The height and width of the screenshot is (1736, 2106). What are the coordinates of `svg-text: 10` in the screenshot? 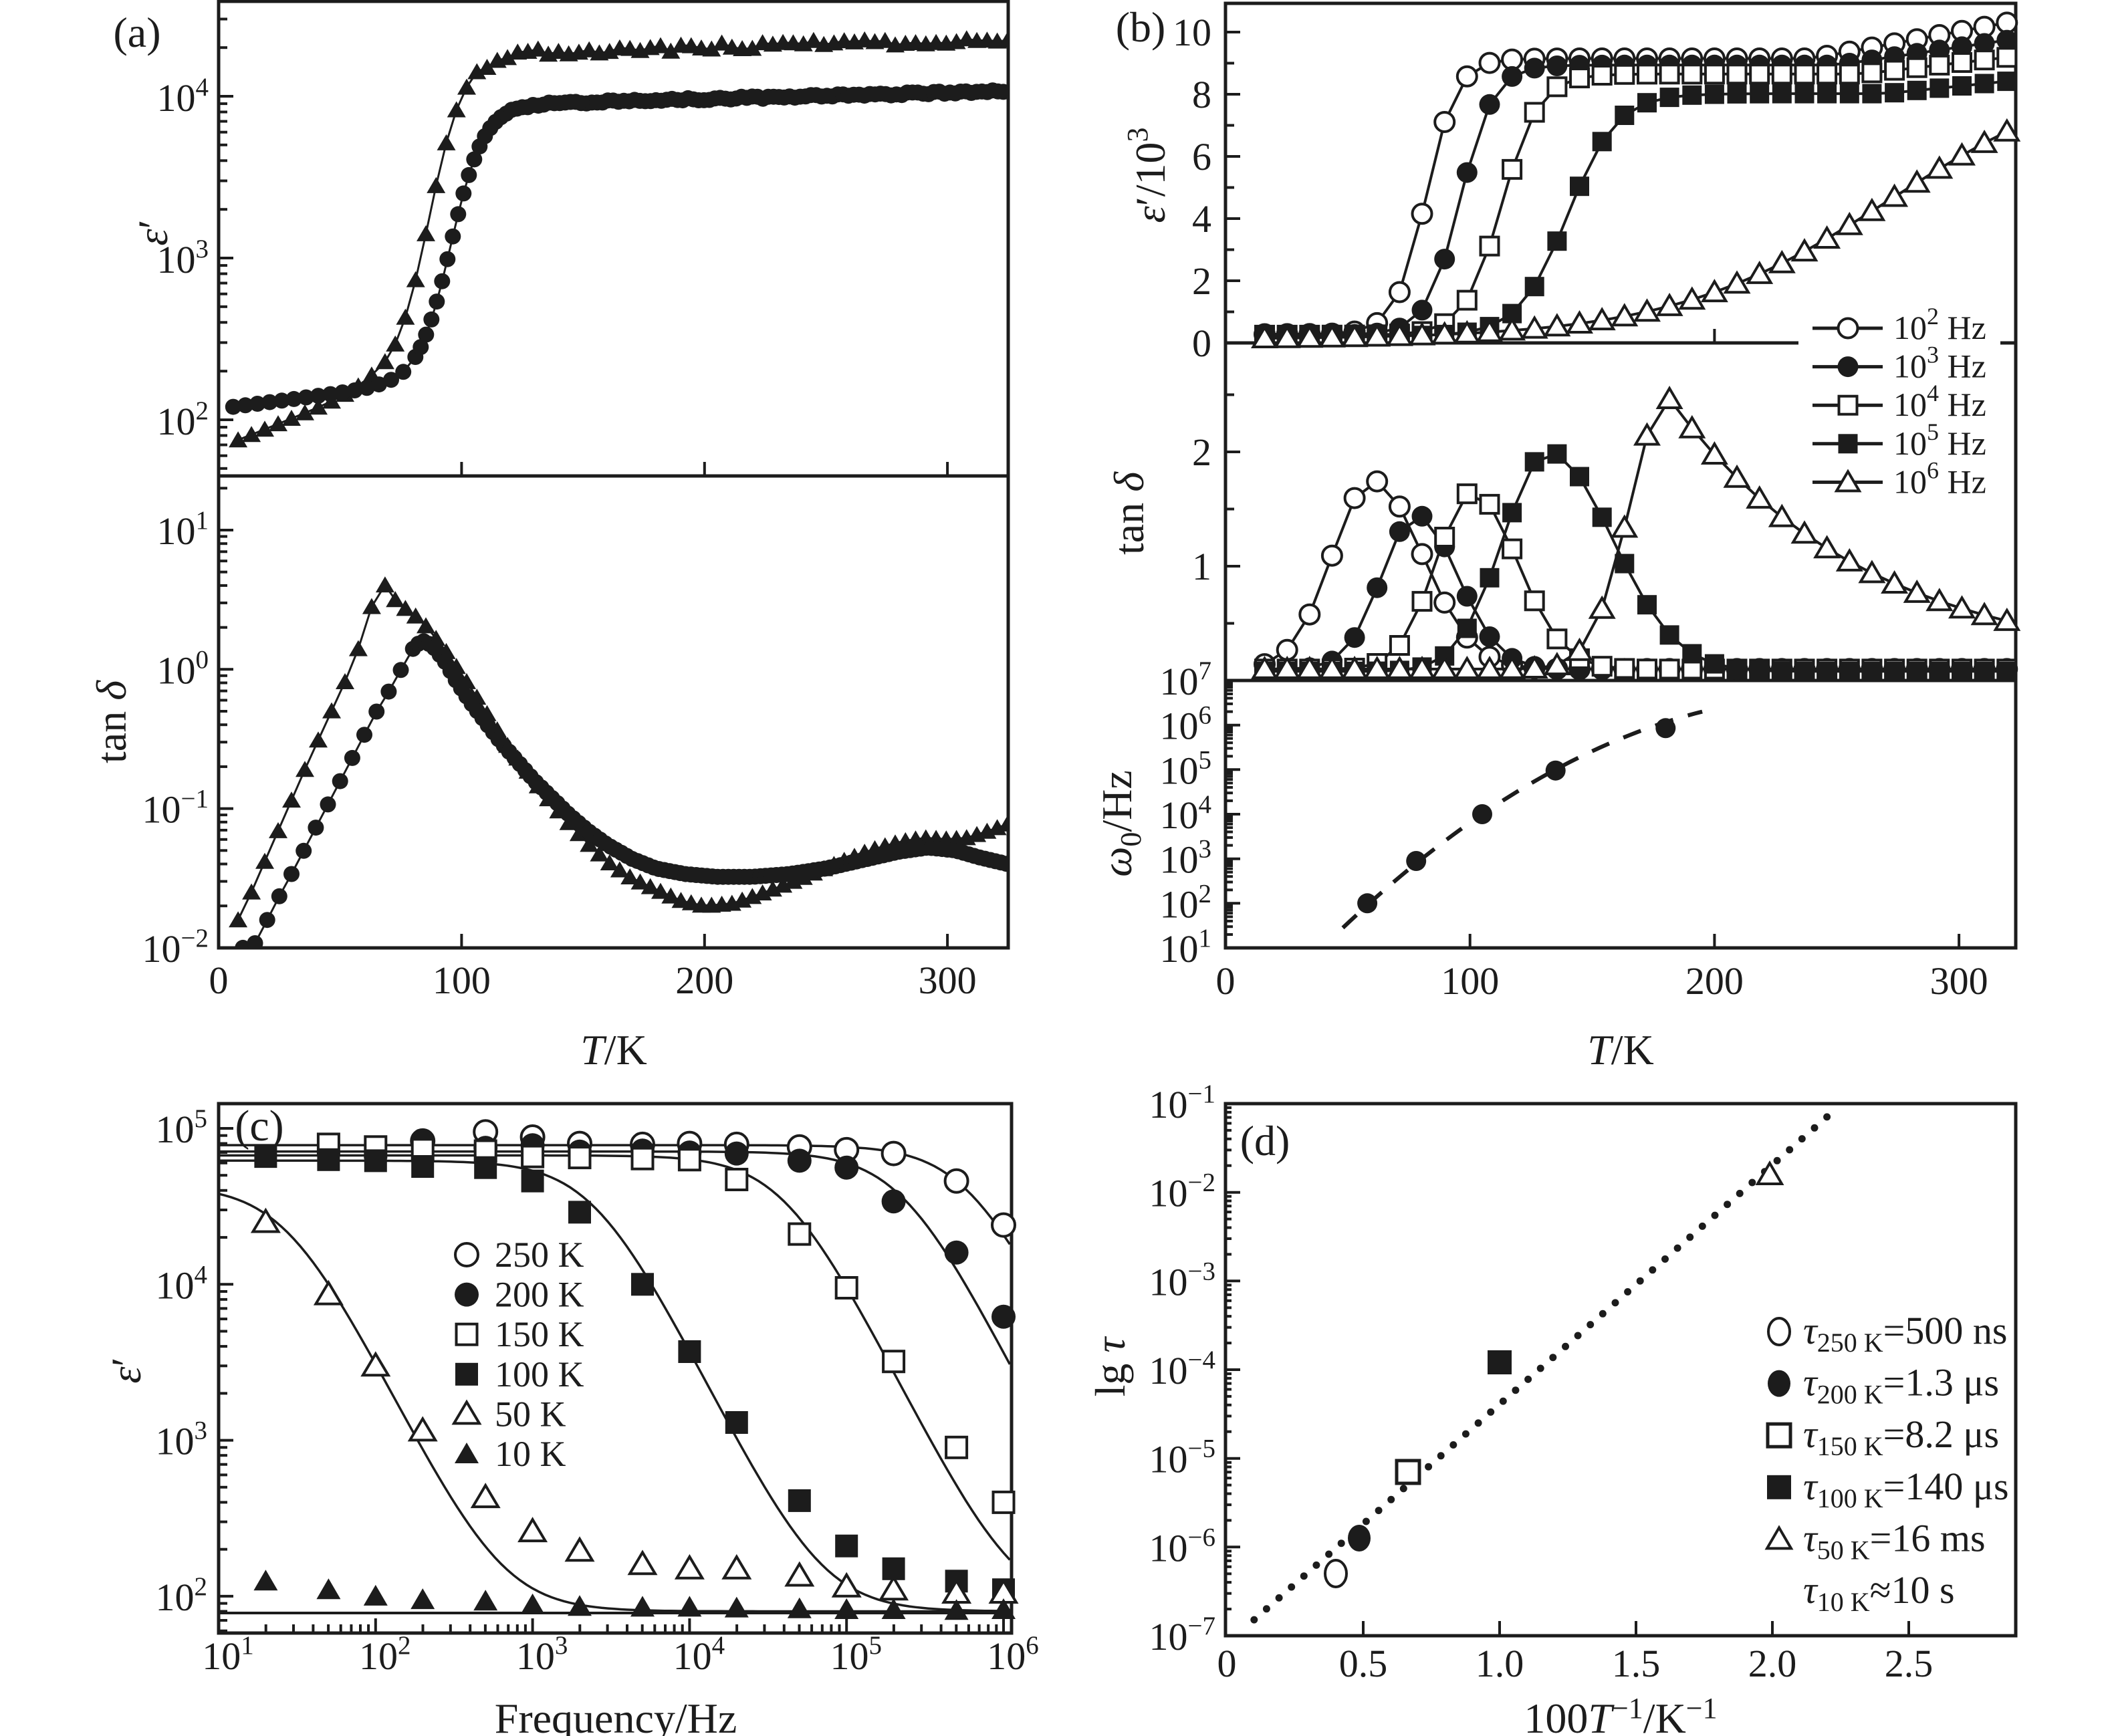 It's located at (1192, 32).